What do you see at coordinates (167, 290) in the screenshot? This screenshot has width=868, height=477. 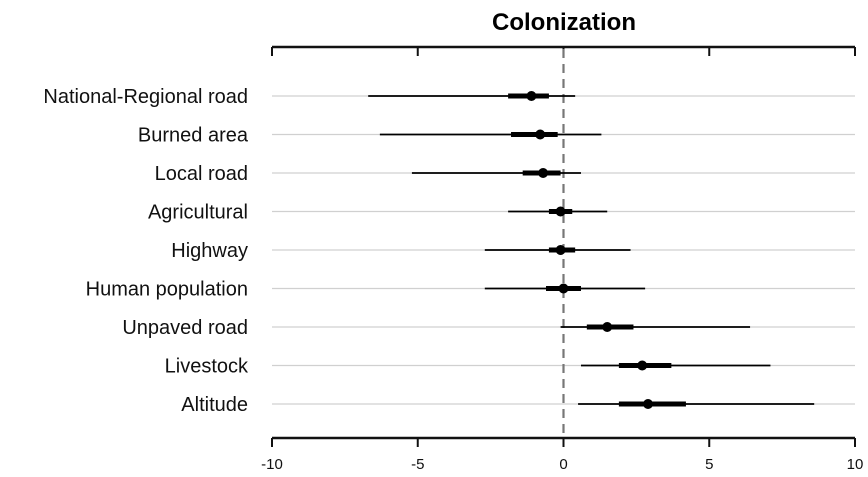 I see `category-label: Human population` at bounding box center [167, 290].